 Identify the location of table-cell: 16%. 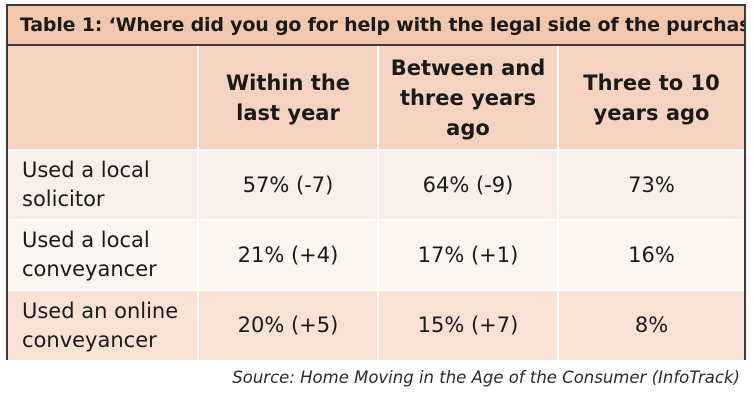
(650, 255).